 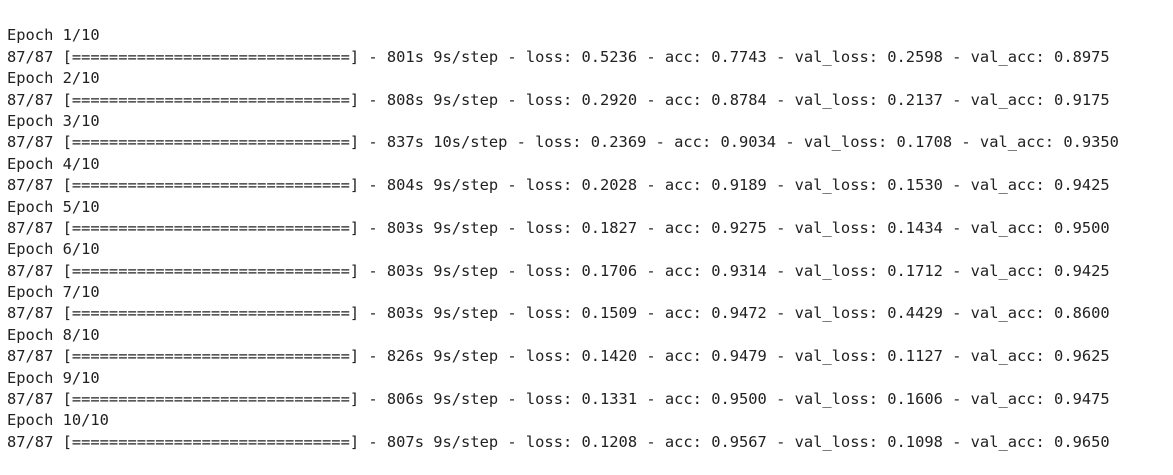 What do you see at coordinates (53, 78) in the screenshot?
I see `epoch-header: Epoch 2/10` at bounding box center [53, 78].